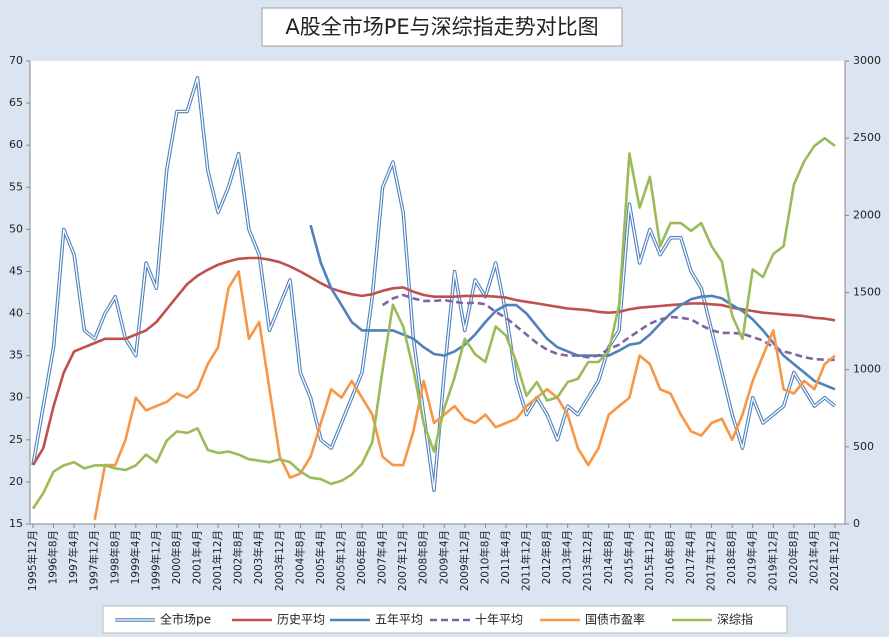 The height and width of the screenshot is (637, 889). What do you see at coordinates (382, 557) in the screenshot?
I see `x-tick-label: 2007年4月` at bounding box center [382, 557].